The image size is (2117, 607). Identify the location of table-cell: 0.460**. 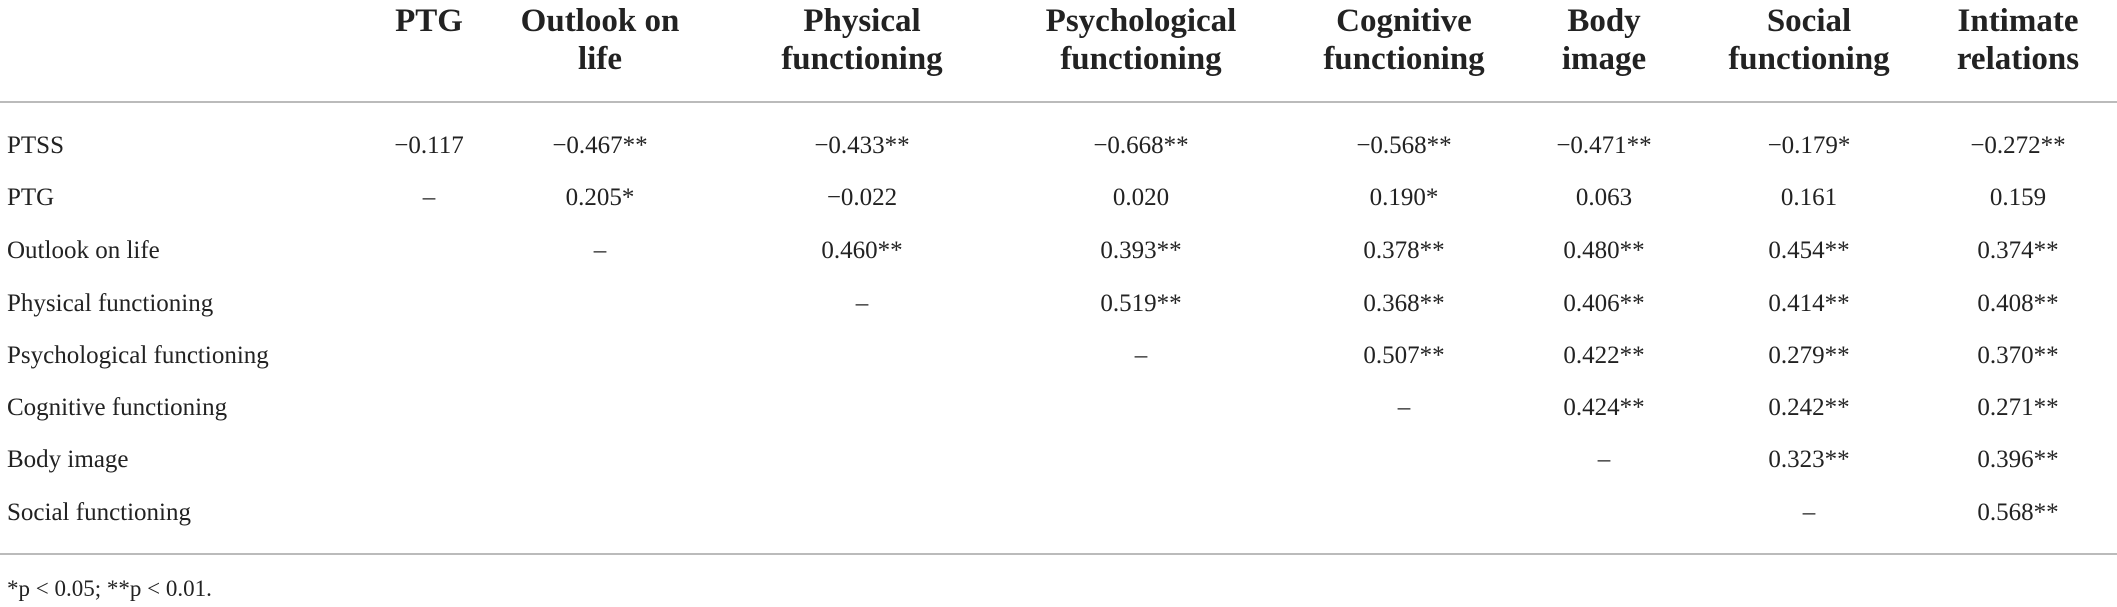
(862, 250).